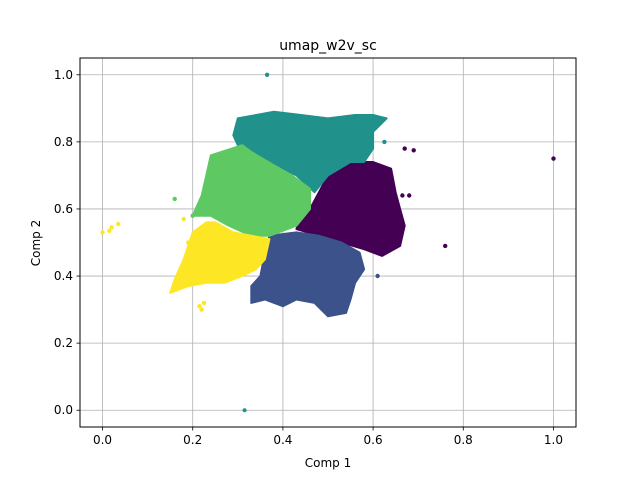  I want to click on x-tick-label: 0.8, so click(463, 440).